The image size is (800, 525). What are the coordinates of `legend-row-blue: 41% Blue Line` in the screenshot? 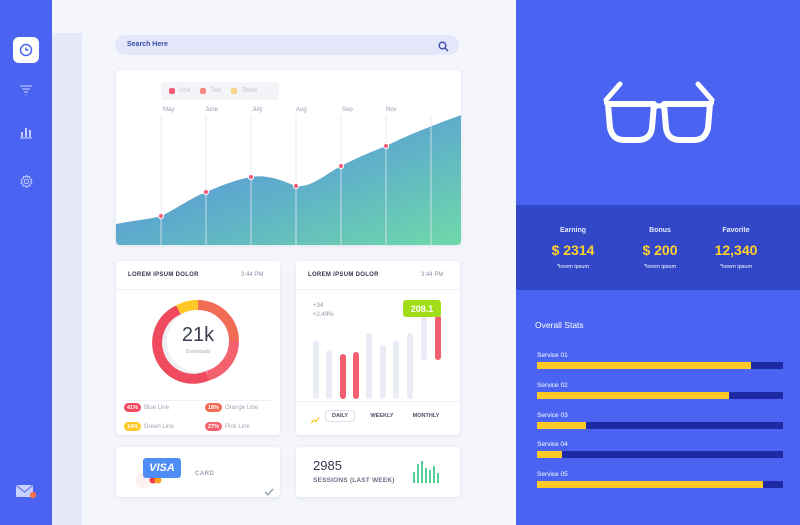 It's located at (146, 407).